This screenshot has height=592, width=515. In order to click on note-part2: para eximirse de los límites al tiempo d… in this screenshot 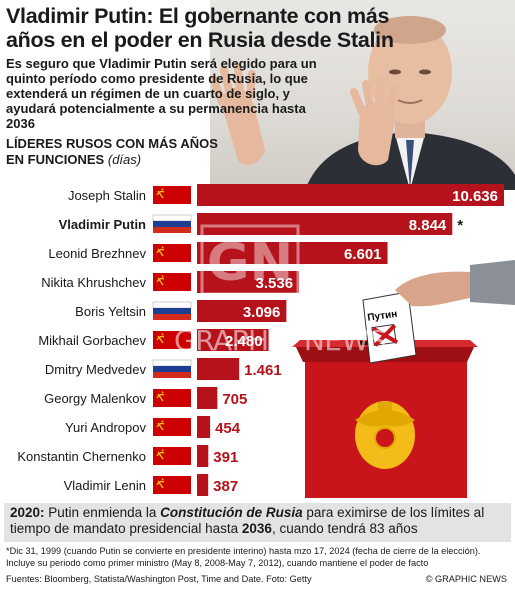, I will do `click(247, 520)`.